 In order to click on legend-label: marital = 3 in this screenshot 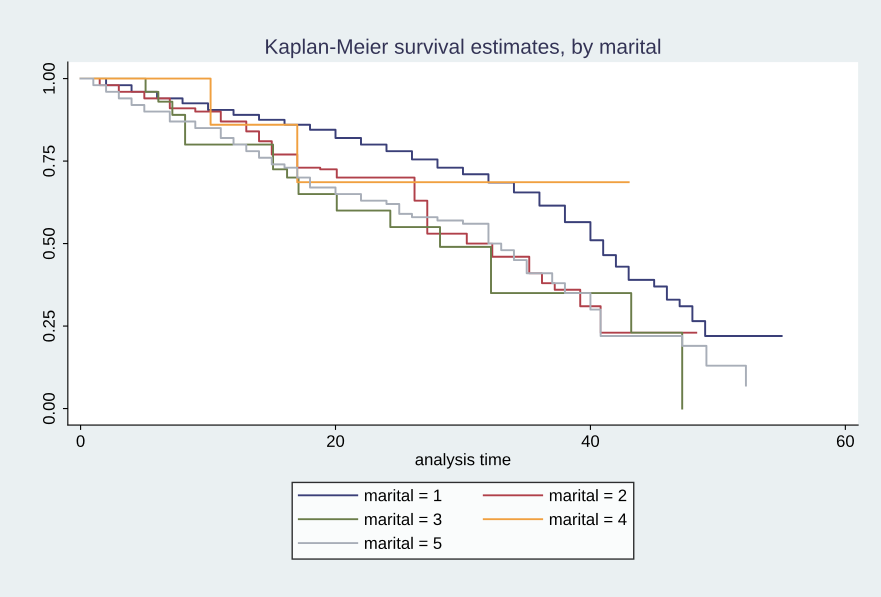, I will do `click(403, 519)`.